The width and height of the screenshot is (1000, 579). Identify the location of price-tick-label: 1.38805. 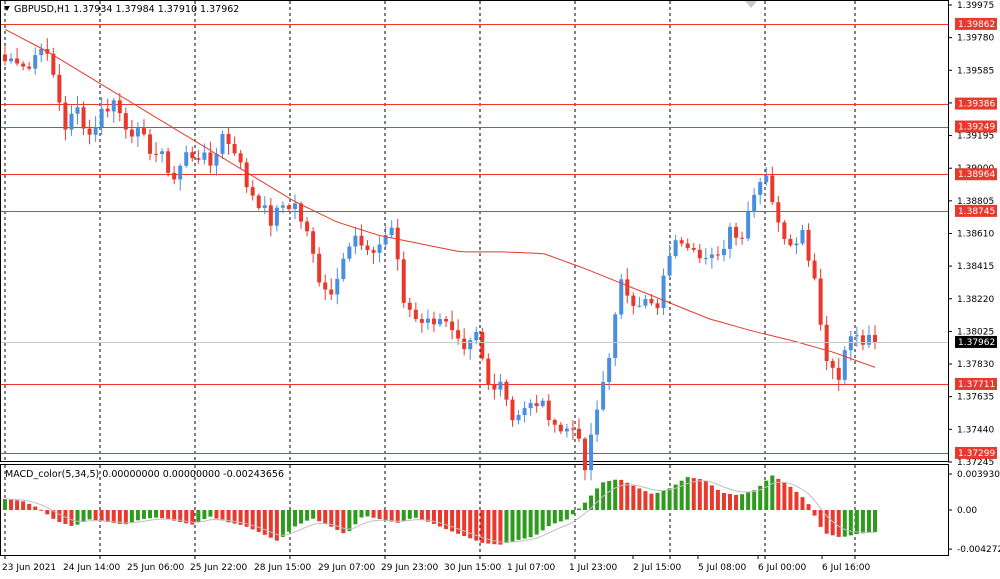
(975, 202).